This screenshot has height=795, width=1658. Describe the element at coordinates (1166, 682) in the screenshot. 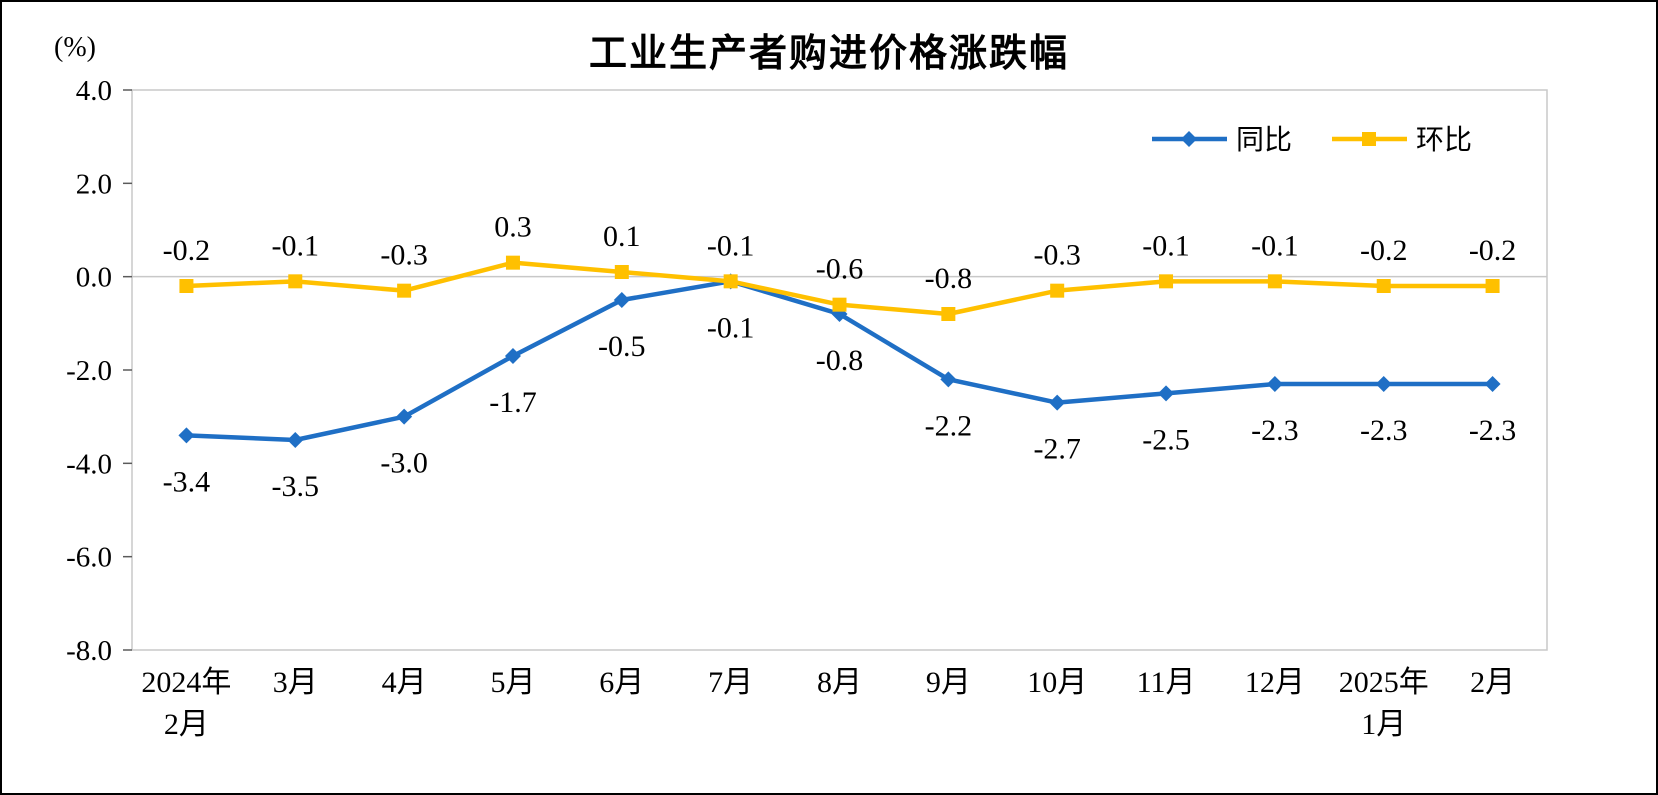

I see `x-tick-label: 11月` at that location.